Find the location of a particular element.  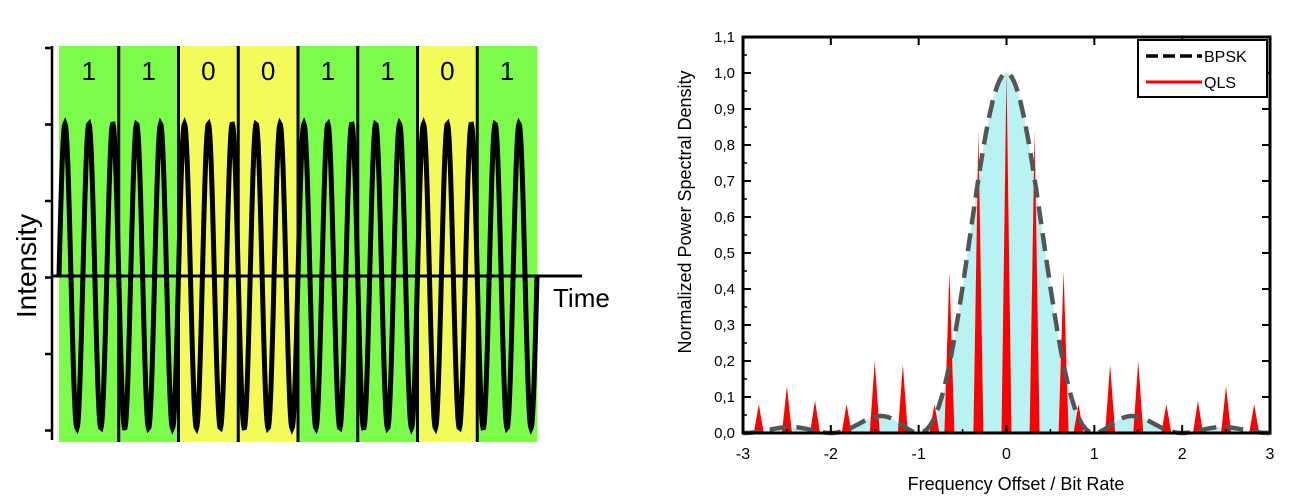

legend-qls-label: QLS is located at coordinates (1220, 83).